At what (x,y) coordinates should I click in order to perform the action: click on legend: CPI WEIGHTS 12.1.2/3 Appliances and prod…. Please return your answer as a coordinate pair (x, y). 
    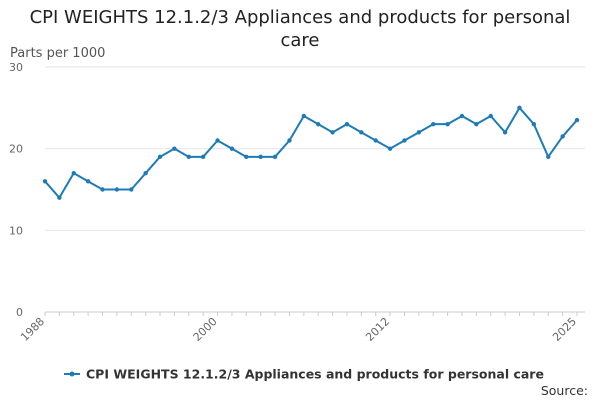
    Looking at the image, I should click on (304, 374).